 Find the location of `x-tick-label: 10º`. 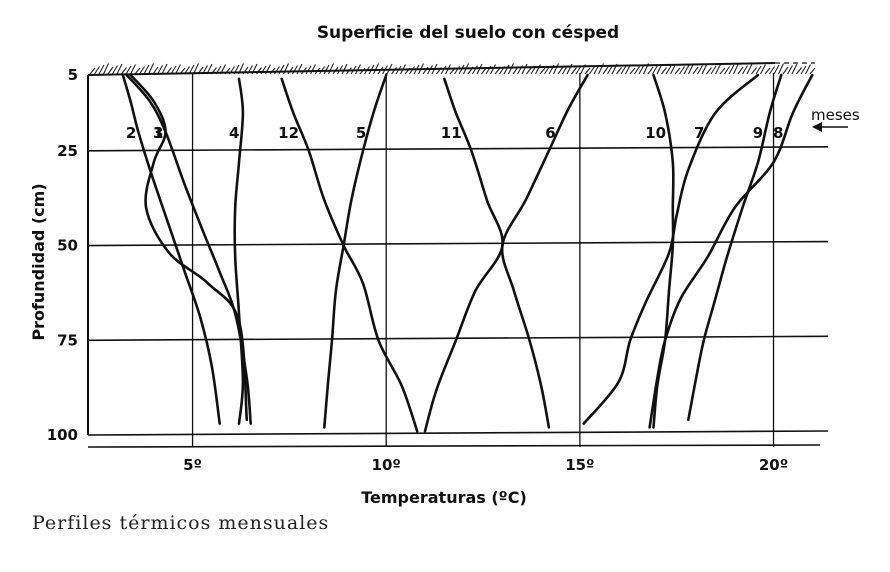

x-tick-label: 10º is located at coordinates (386, 465).